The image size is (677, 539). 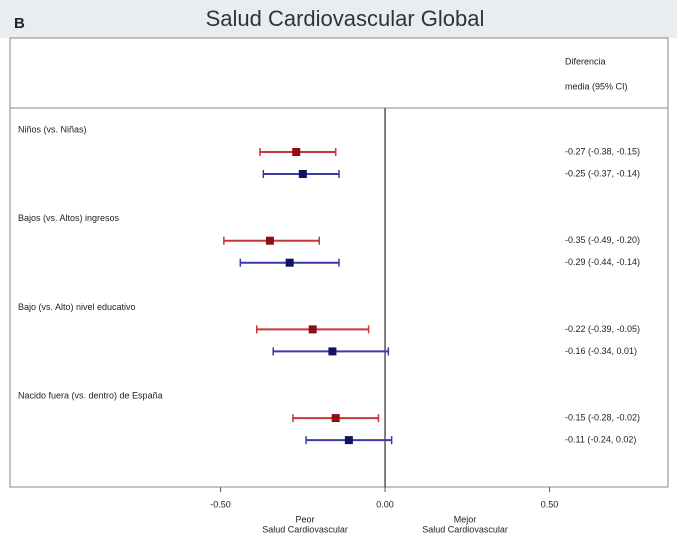 I want to click on header-band, so click(x=338, y=19).